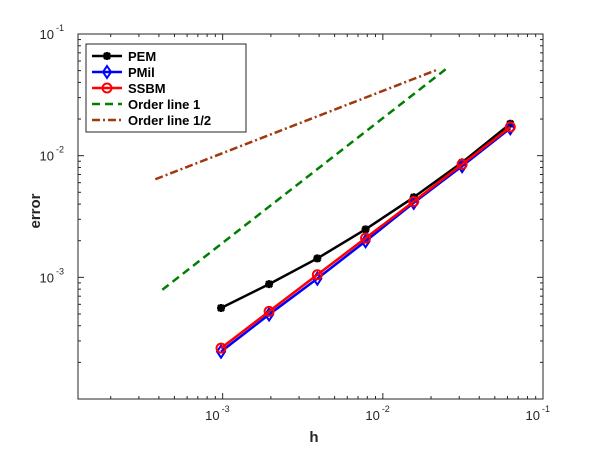 The height and width of the screenshot is (449, 599). I want to click on legend-label: Order line 1/2, so click(169, 120).